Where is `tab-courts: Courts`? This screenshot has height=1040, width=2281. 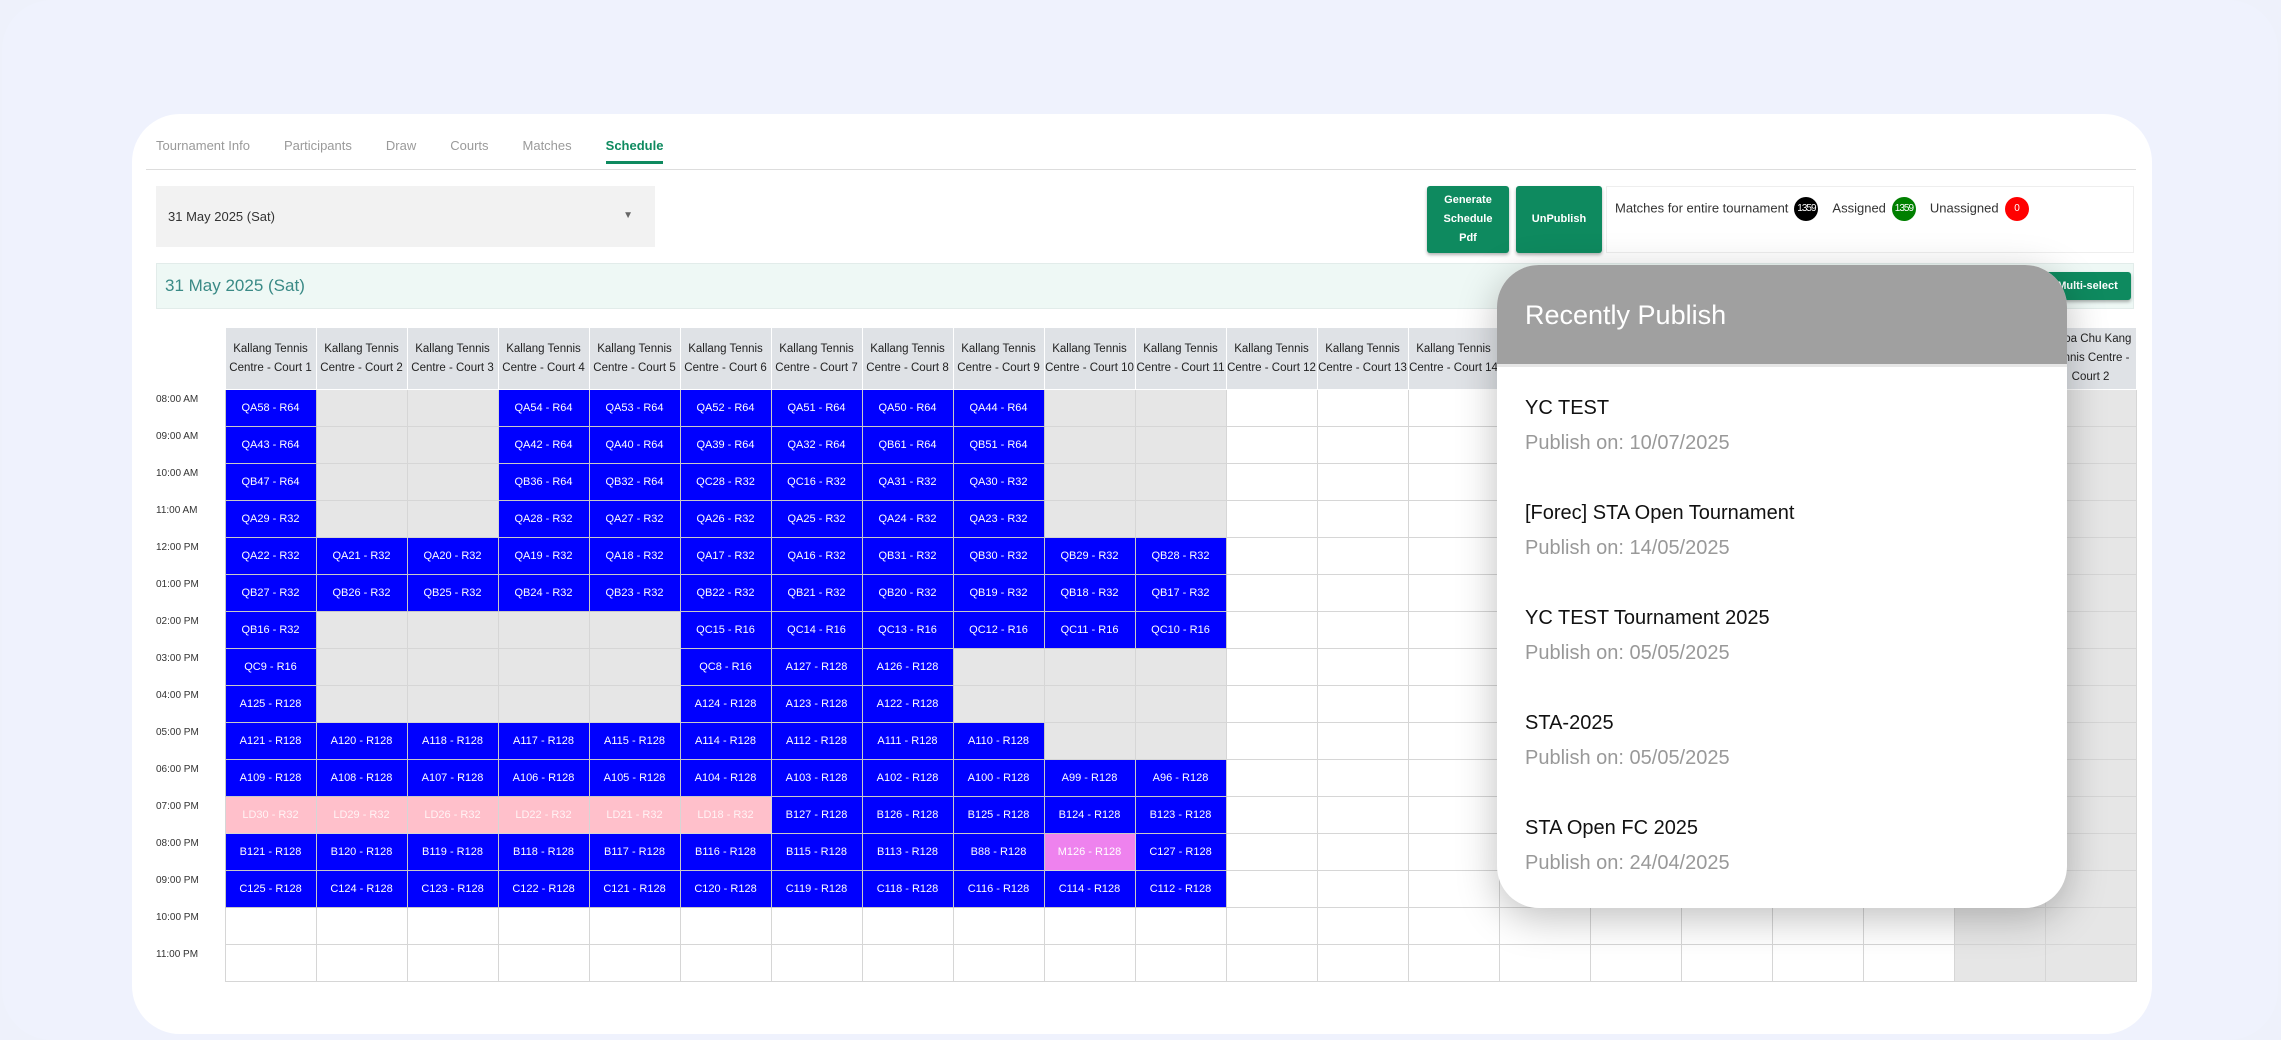 tab-courts: Courts is located at coordinates (469, 145).